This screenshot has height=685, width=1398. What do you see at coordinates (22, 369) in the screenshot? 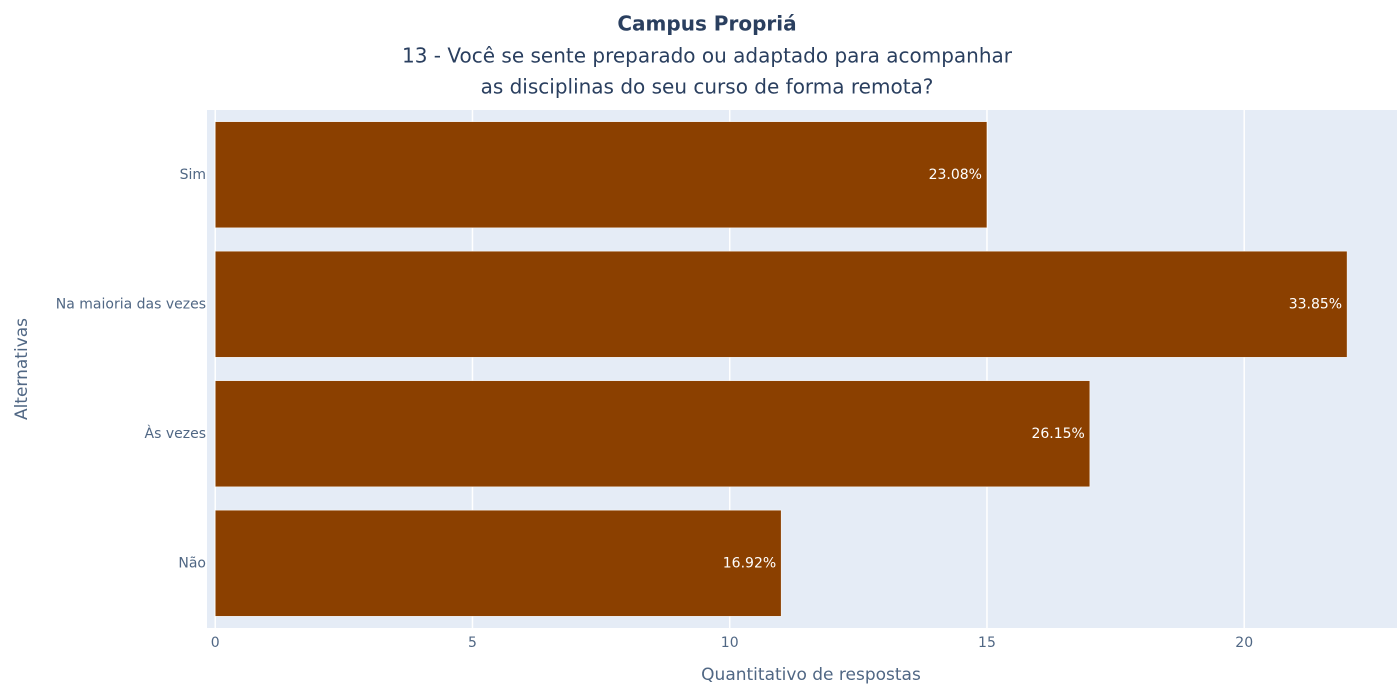
I see `y-axis-title: Alternativas` at bounding box center [22, 369].